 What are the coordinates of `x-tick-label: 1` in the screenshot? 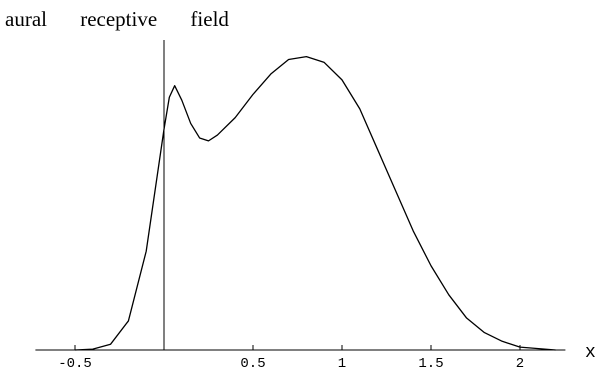 It's located at (342, 364).